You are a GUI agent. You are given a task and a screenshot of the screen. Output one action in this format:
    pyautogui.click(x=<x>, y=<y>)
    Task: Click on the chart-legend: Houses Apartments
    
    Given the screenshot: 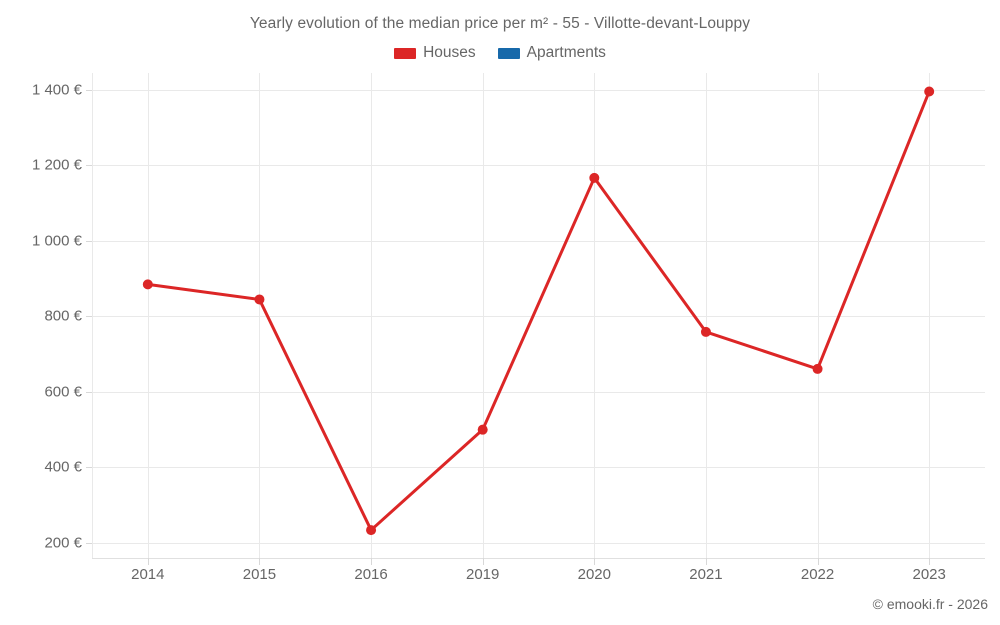 What is the action you would take?
    pyautogui.click(x=500, y=53)
    